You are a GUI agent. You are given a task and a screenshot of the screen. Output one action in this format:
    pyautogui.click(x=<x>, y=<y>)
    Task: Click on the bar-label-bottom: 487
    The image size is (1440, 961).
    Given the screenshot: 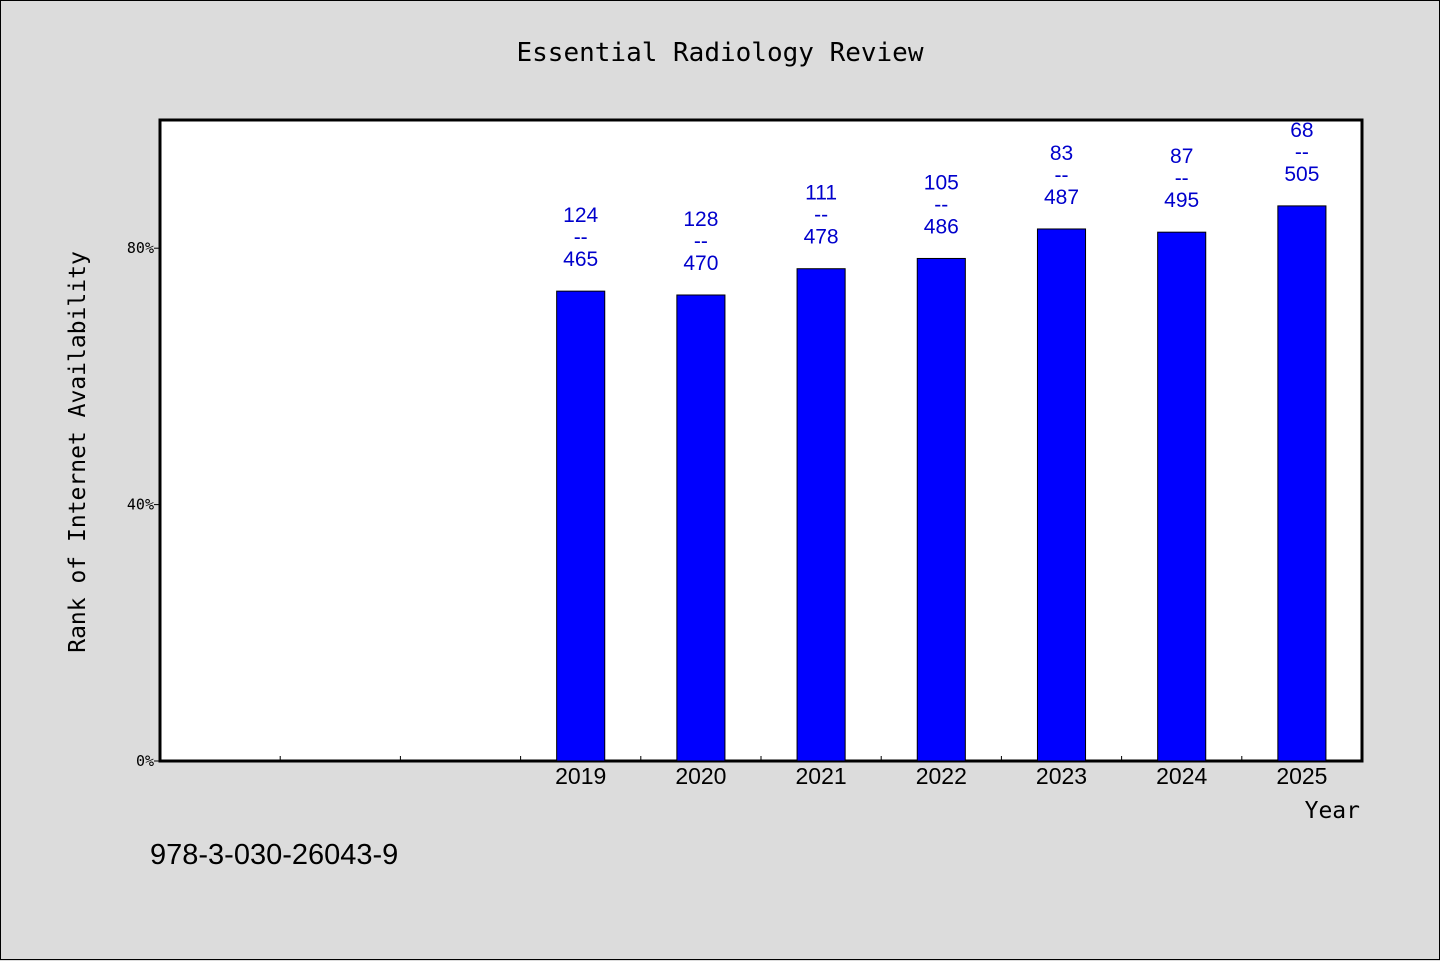 What is the action you would take?
    pyautogui.click(x=1061, y=197)
    